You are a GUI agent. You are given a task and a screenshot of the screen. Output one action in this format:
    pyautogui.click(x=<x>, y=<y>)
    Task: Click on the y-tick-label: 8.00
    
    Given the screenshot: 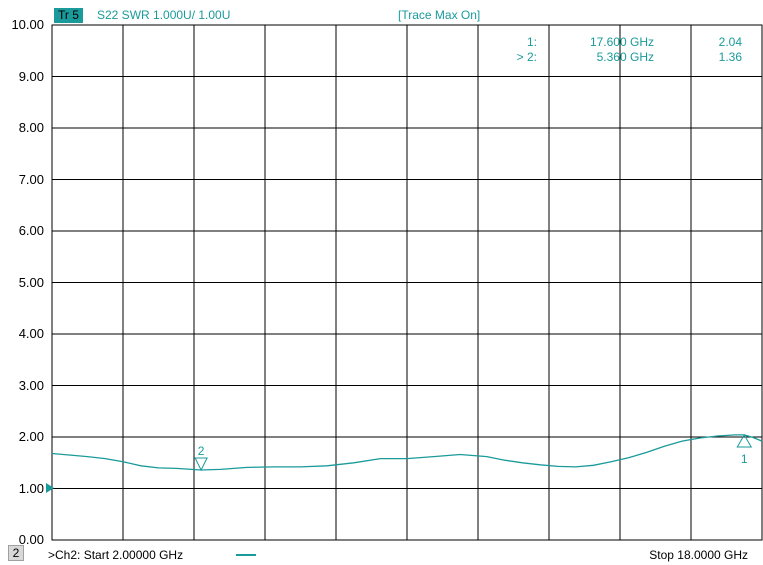 What is the action you would take?
    pyautogui.click(x=31, y=127)
    